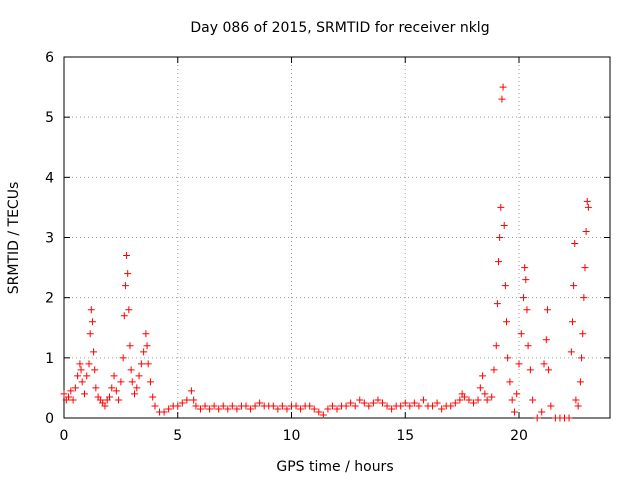 Image resolution: width=640 pixels, height=480 pixels. Describe the element at coordinates (49, 58) in the screenshot. I see `y-tick-label: 6` at that location.